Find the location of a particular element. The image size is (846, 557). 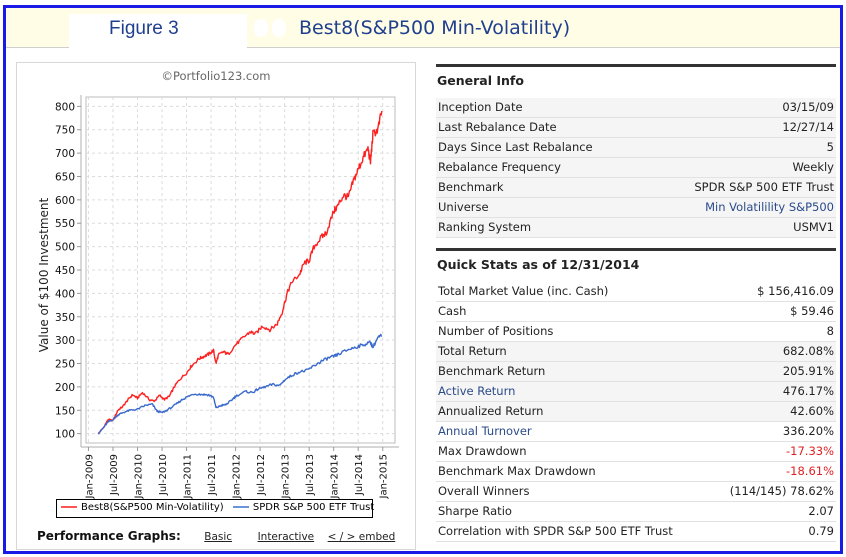

general-info-value: 12/27/14 is located at coordinates (808, 127).